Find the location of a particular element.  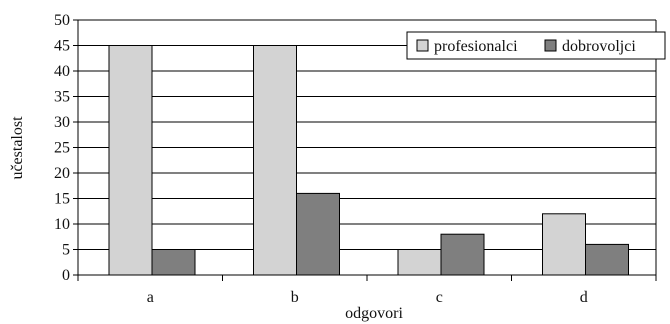

bar-dobrovoljci-a is located at coordinates (173, 262).